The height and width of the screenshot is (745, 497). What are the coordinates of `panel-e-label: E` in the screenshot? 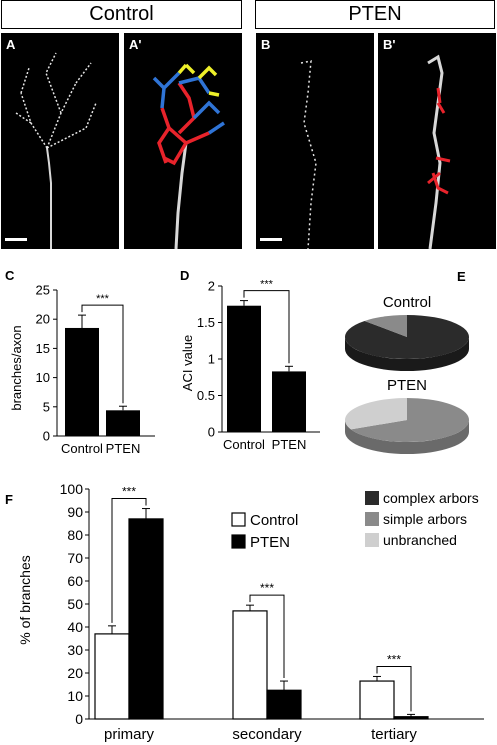 It's located at (461, 276).